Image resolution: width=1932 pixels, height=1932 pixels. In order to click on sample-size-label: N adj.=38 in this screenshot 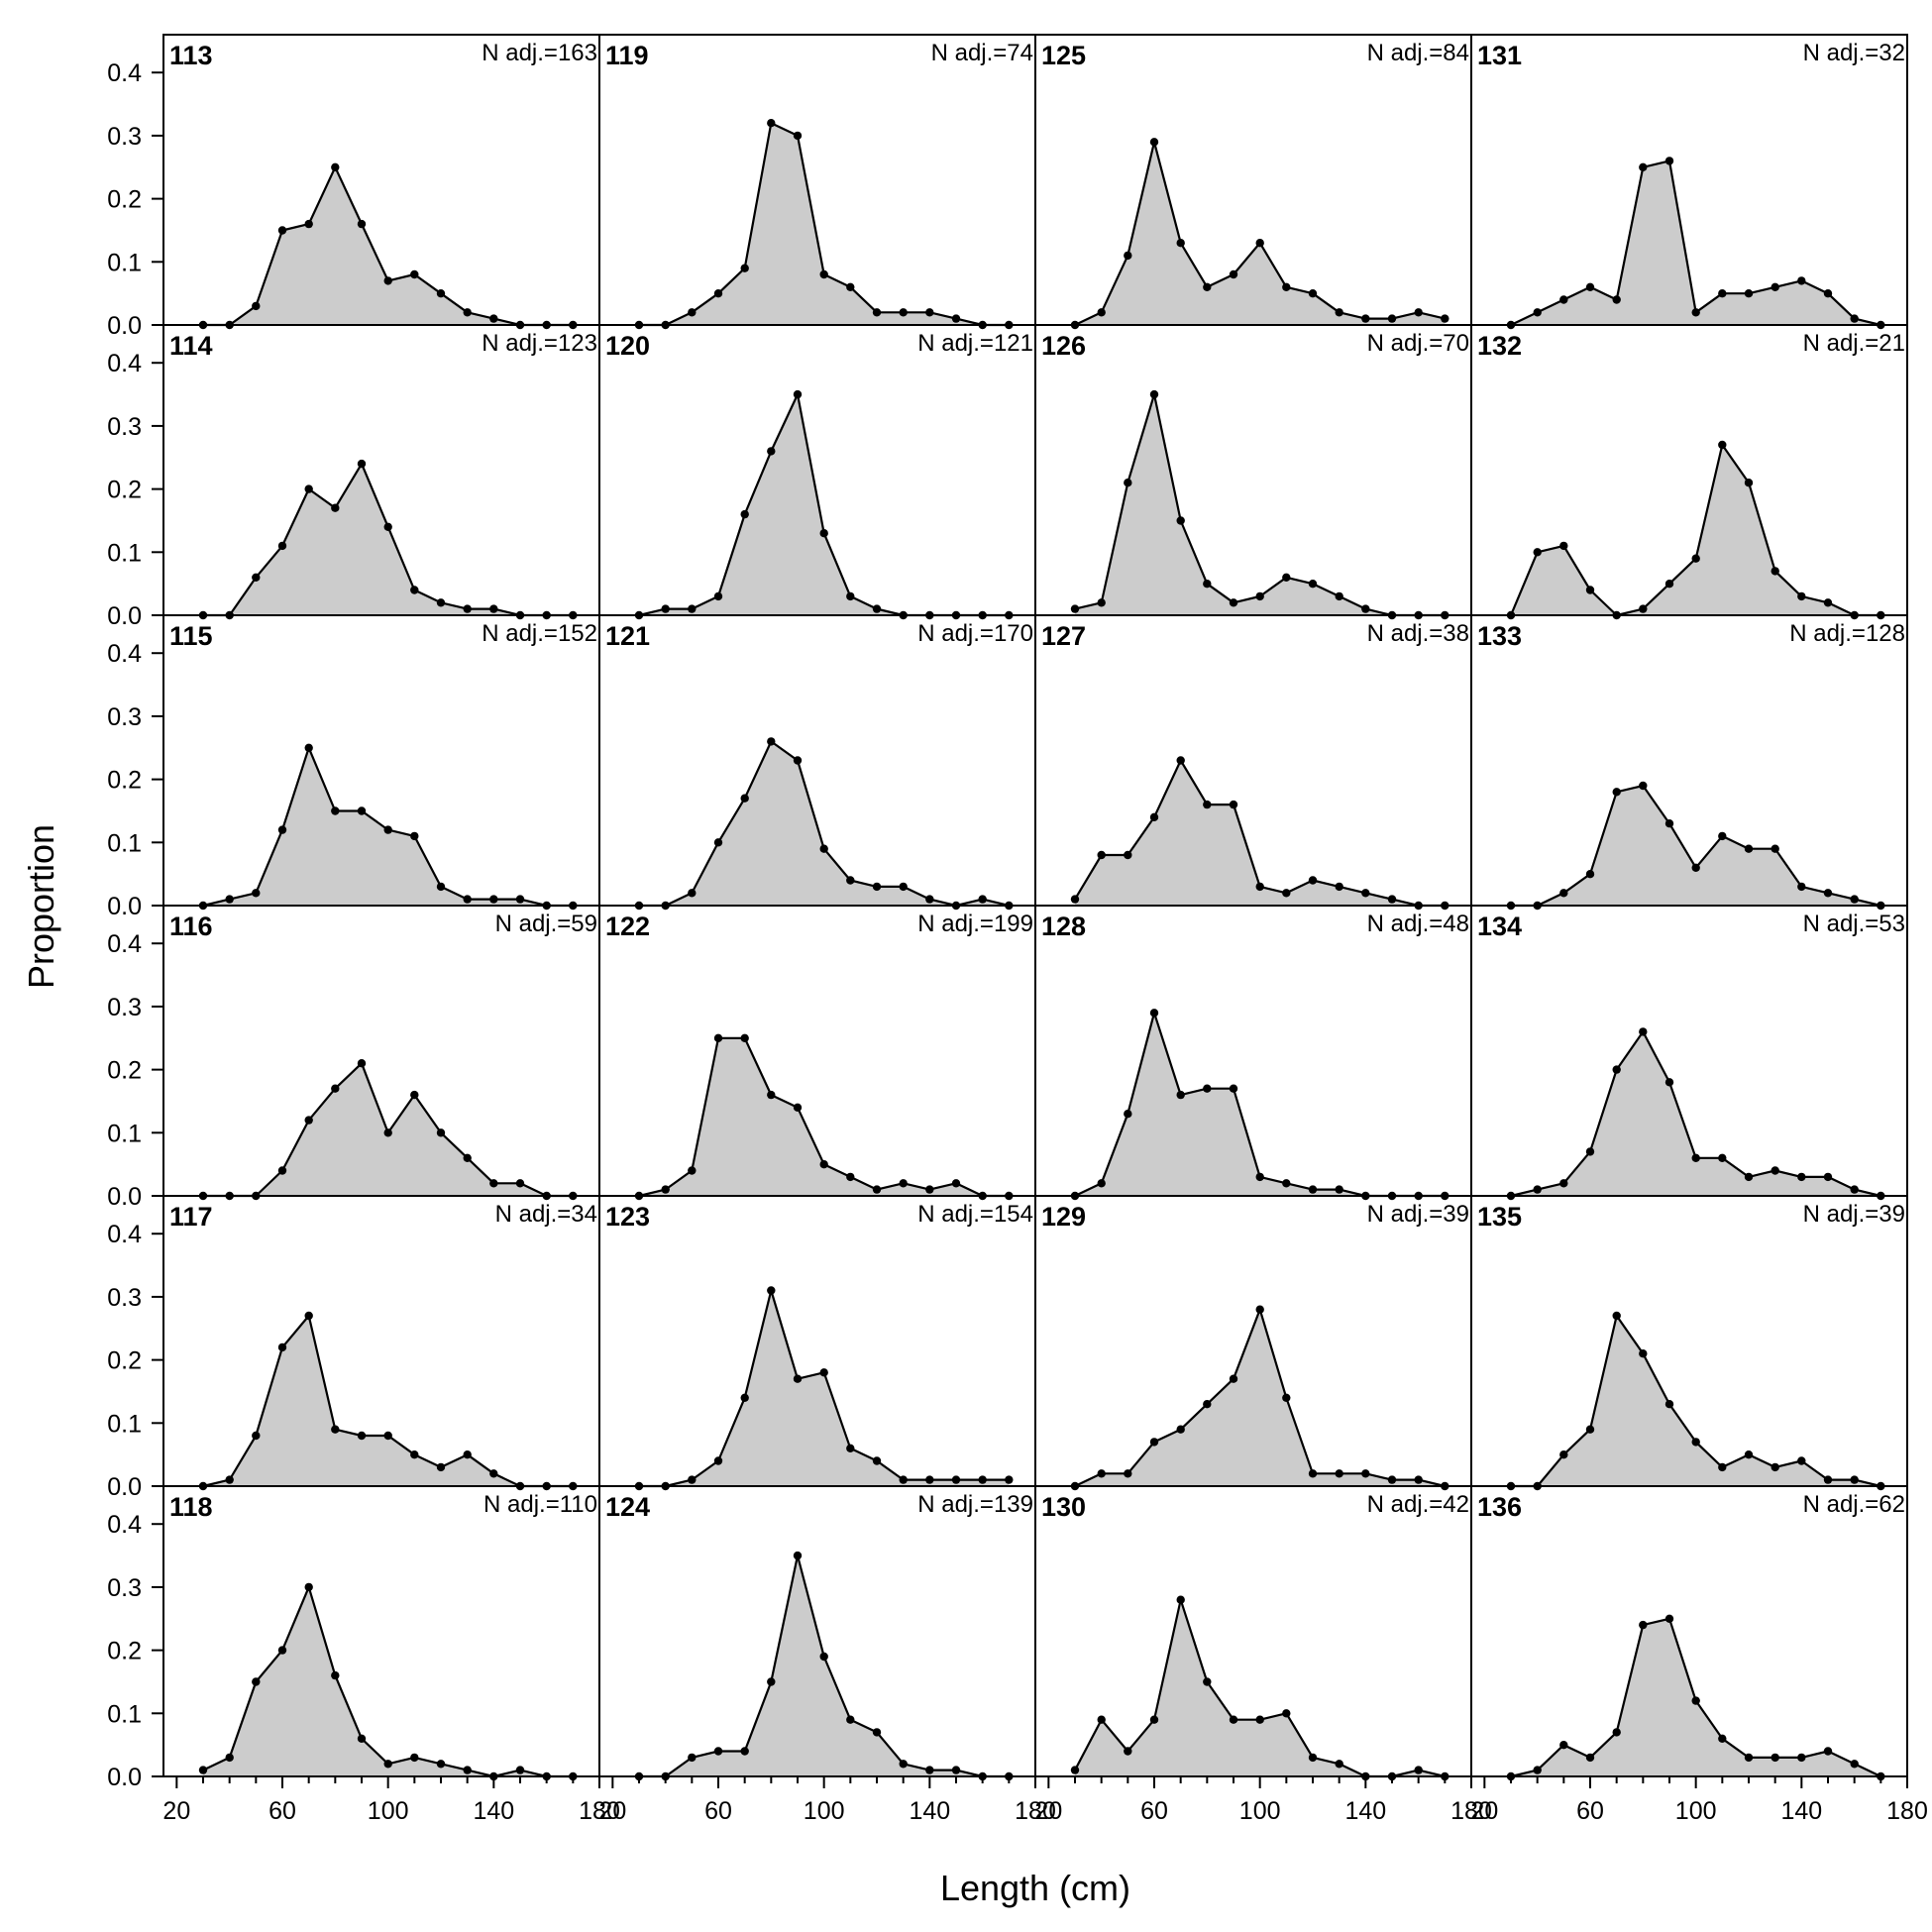, I will do `click(1418, 633)`.